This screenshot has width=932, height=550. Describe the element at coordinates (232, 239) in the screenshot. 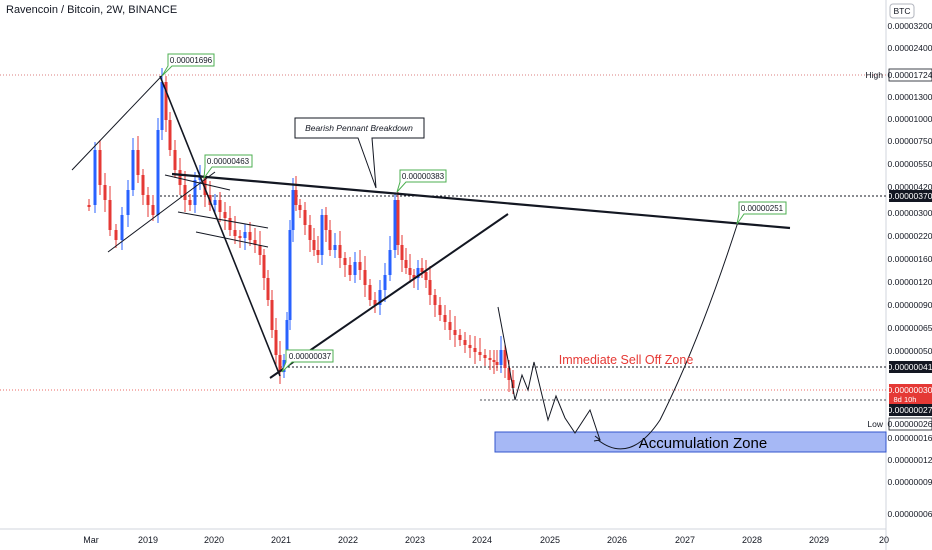

I see `flag-lower-line` at that location.